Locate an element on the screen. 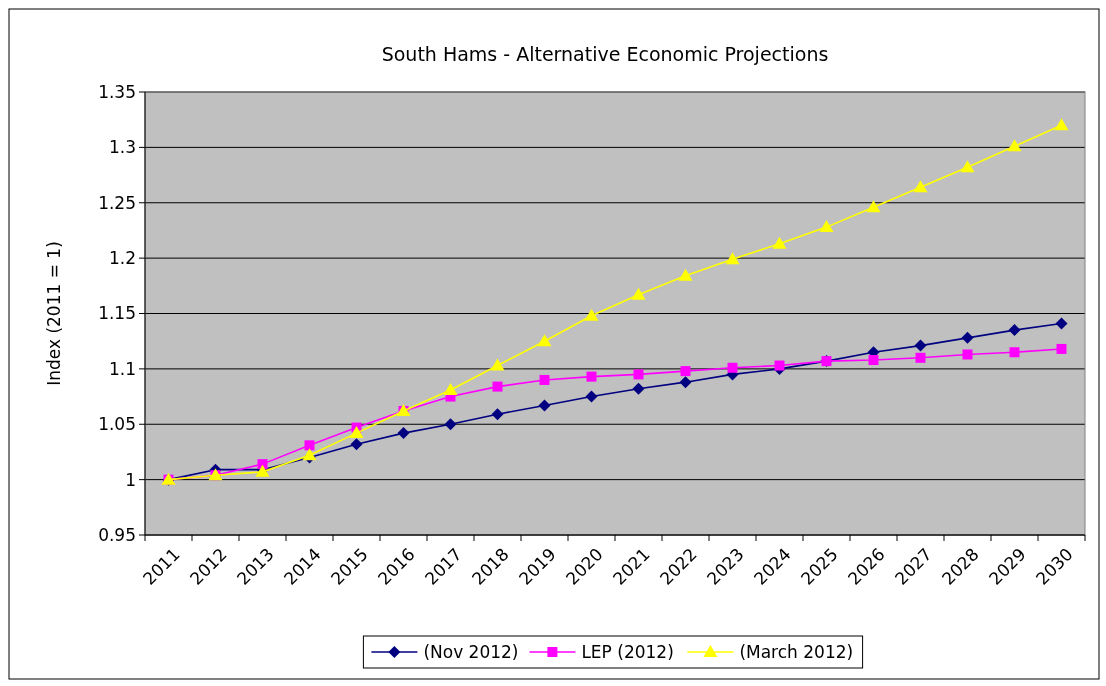 The height and width of the screenshot is (686, 1106). y-tick-label: 1.3 is located at coordinates (122, 147).